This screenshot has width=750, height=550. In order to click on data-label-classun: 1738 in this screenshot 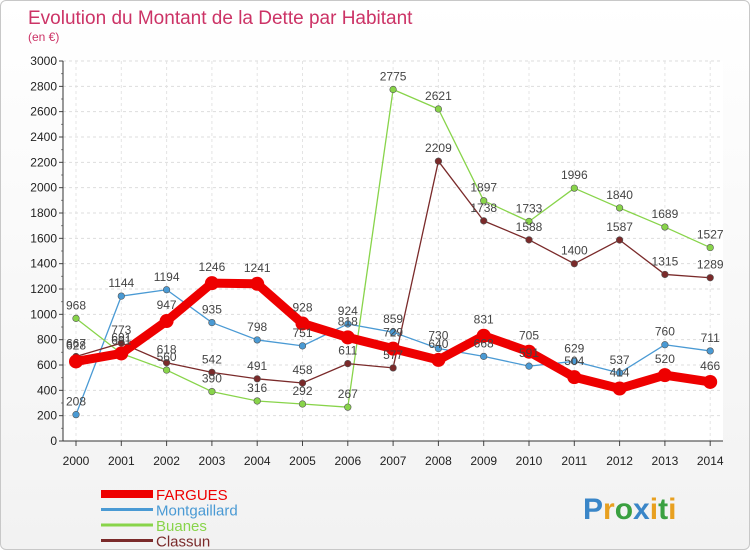, I will do `click(483, 208)`.